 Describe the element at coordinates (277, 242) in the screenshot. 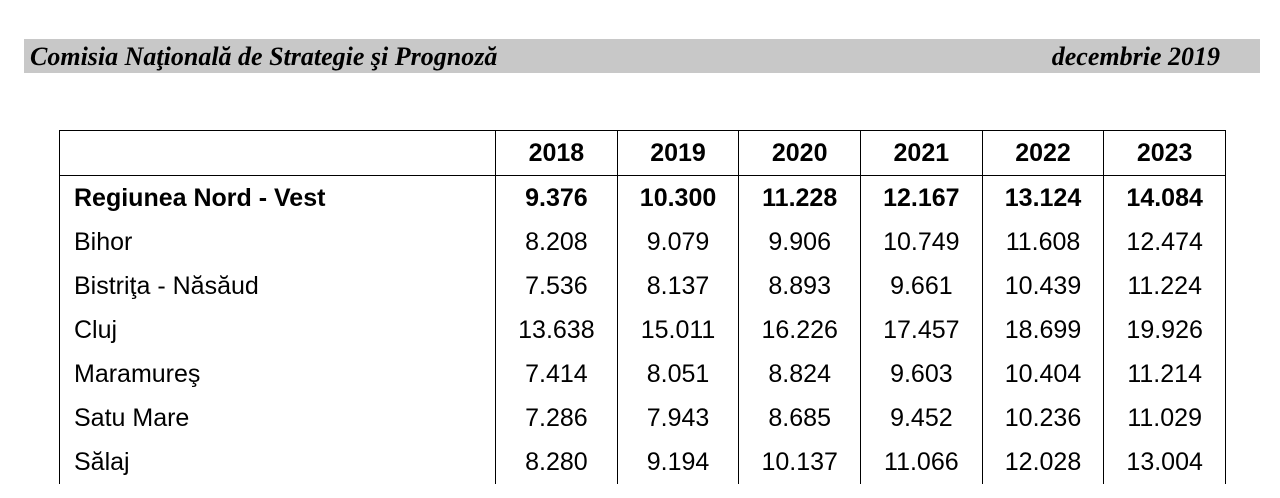

I see `row-label: Bihor` at that location.